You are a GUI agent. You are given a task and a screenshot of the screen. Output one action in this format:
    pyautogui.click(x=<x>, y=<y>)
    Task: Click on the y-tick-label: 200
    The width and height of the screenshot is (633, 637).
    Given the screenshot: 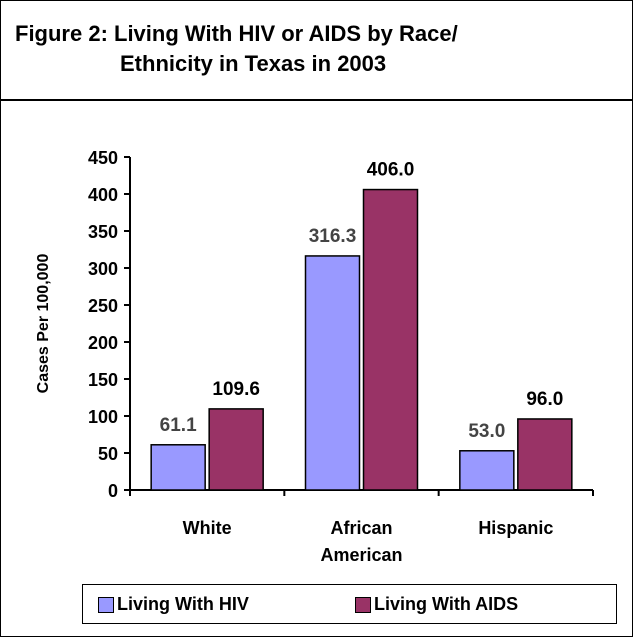 What is the action you would take?
    pyautogui.click(x=103, y=343)
    